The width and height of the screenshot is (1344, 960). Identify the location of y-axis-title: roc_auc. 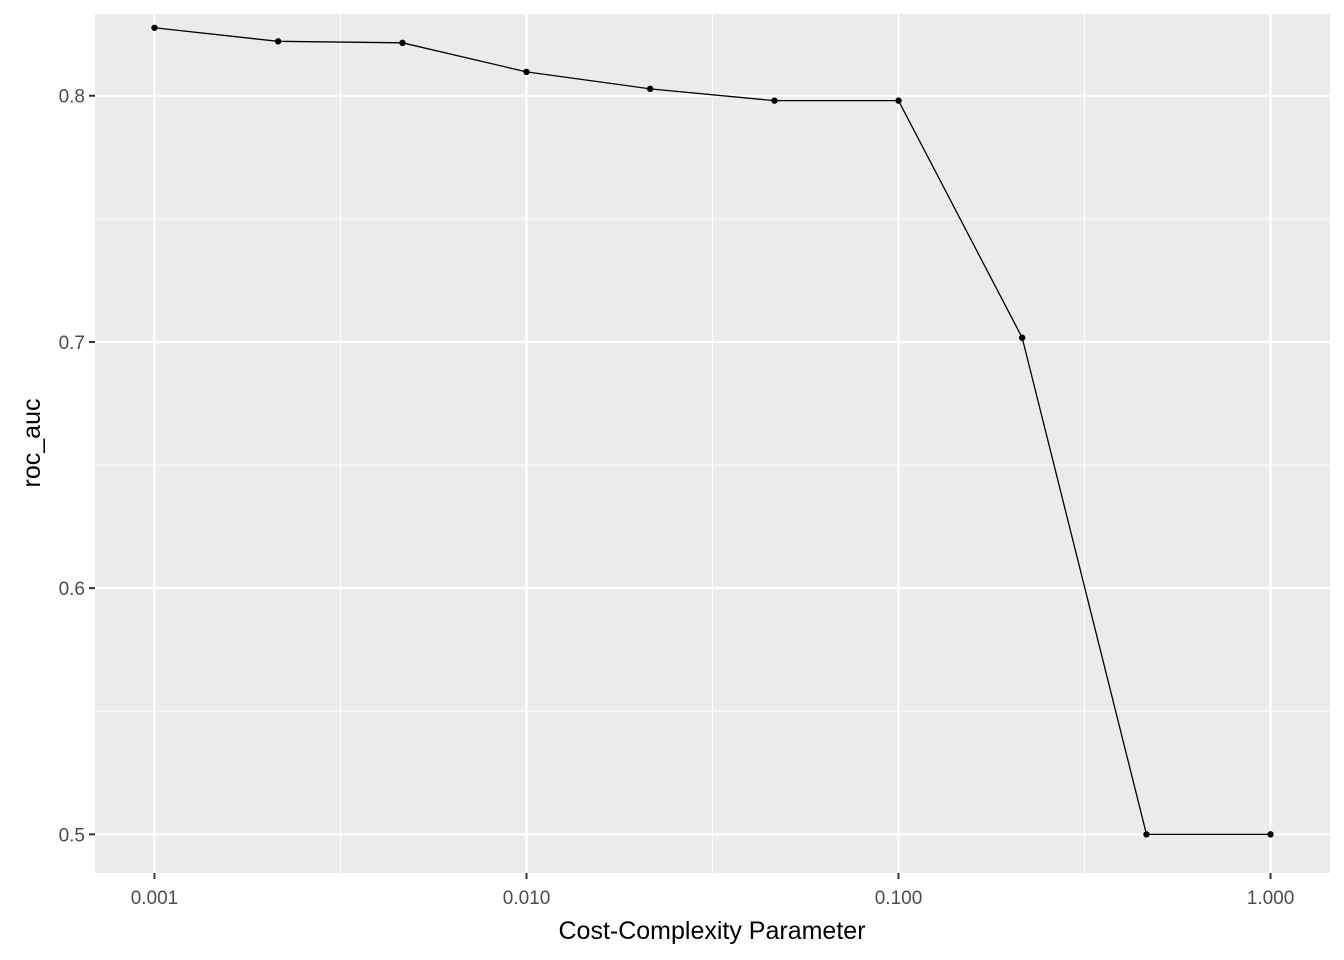
(32, 443).